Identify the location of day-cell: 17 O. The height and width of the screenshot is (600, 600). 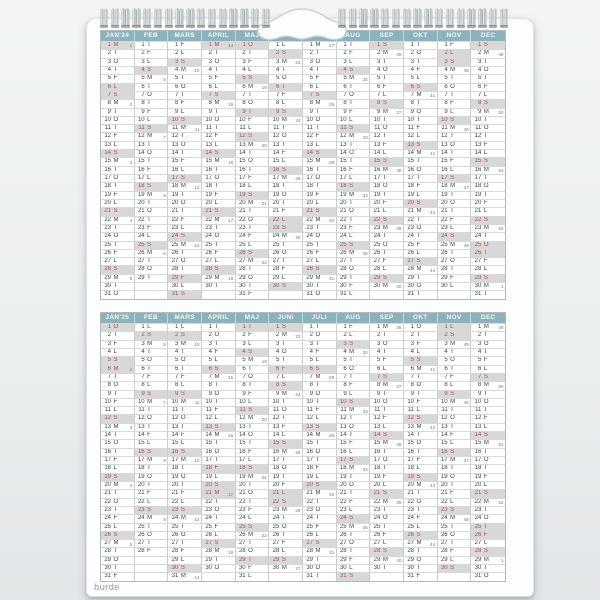
(320, 178).